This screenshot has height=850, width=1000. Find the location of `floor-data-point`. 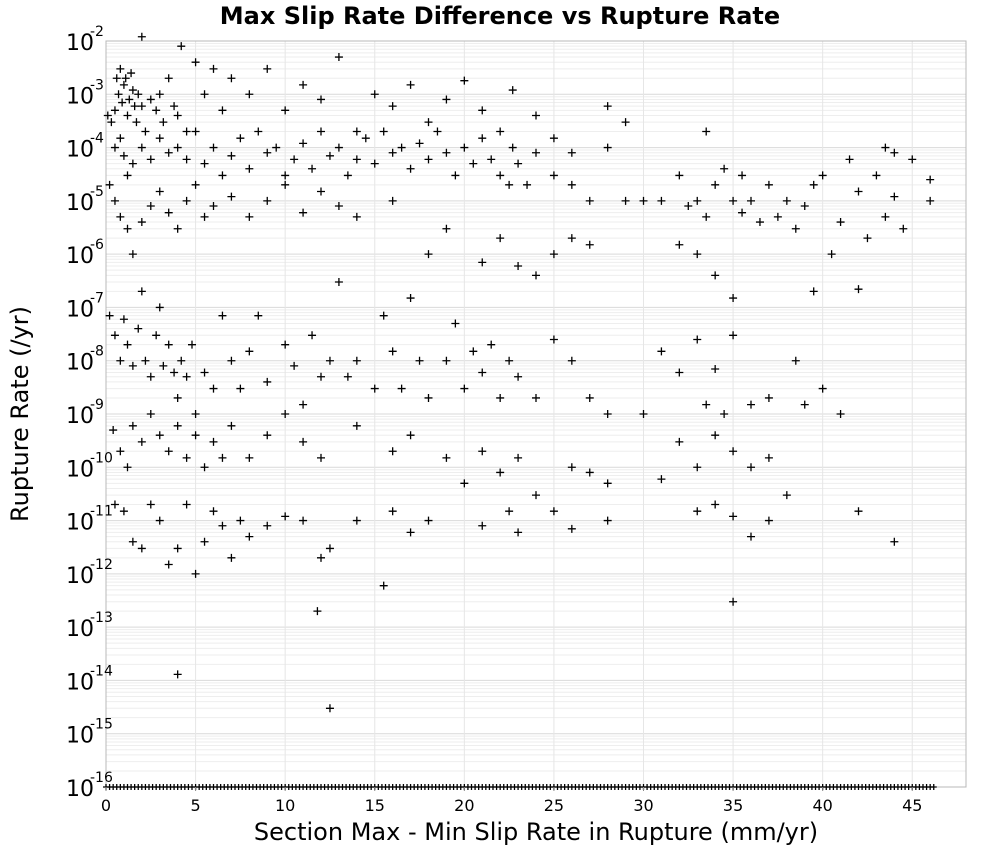

floor-data-point is located at coordinates (933, 787).